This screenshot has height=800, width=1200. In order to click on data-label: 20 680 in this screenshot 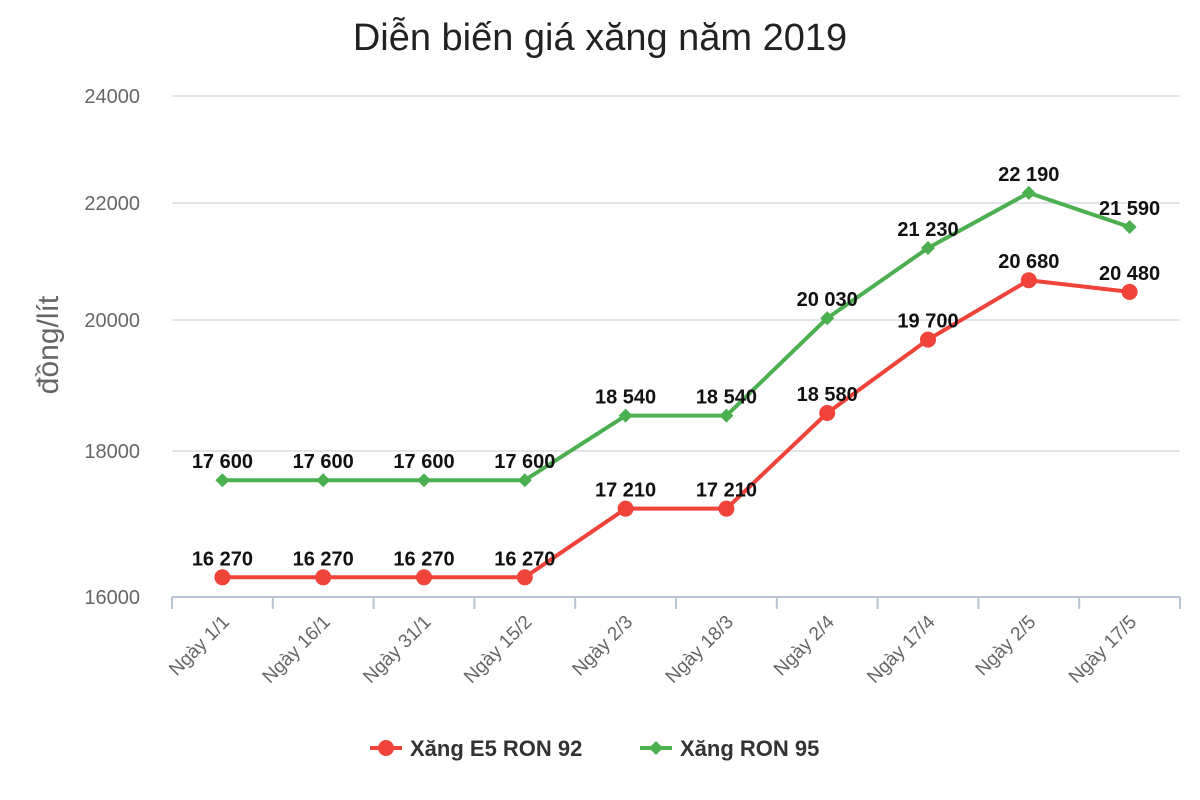, I will do `click(1028, 262)`.